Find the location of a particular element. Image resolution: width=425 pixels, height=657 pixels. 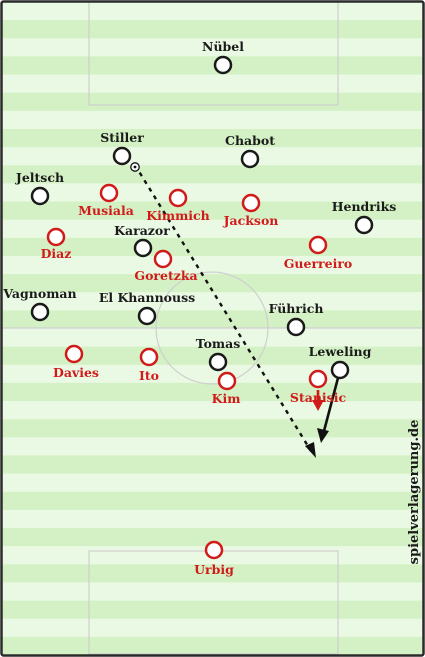

player-label-nuebel: Nübel is located at coordinates (223, 46).